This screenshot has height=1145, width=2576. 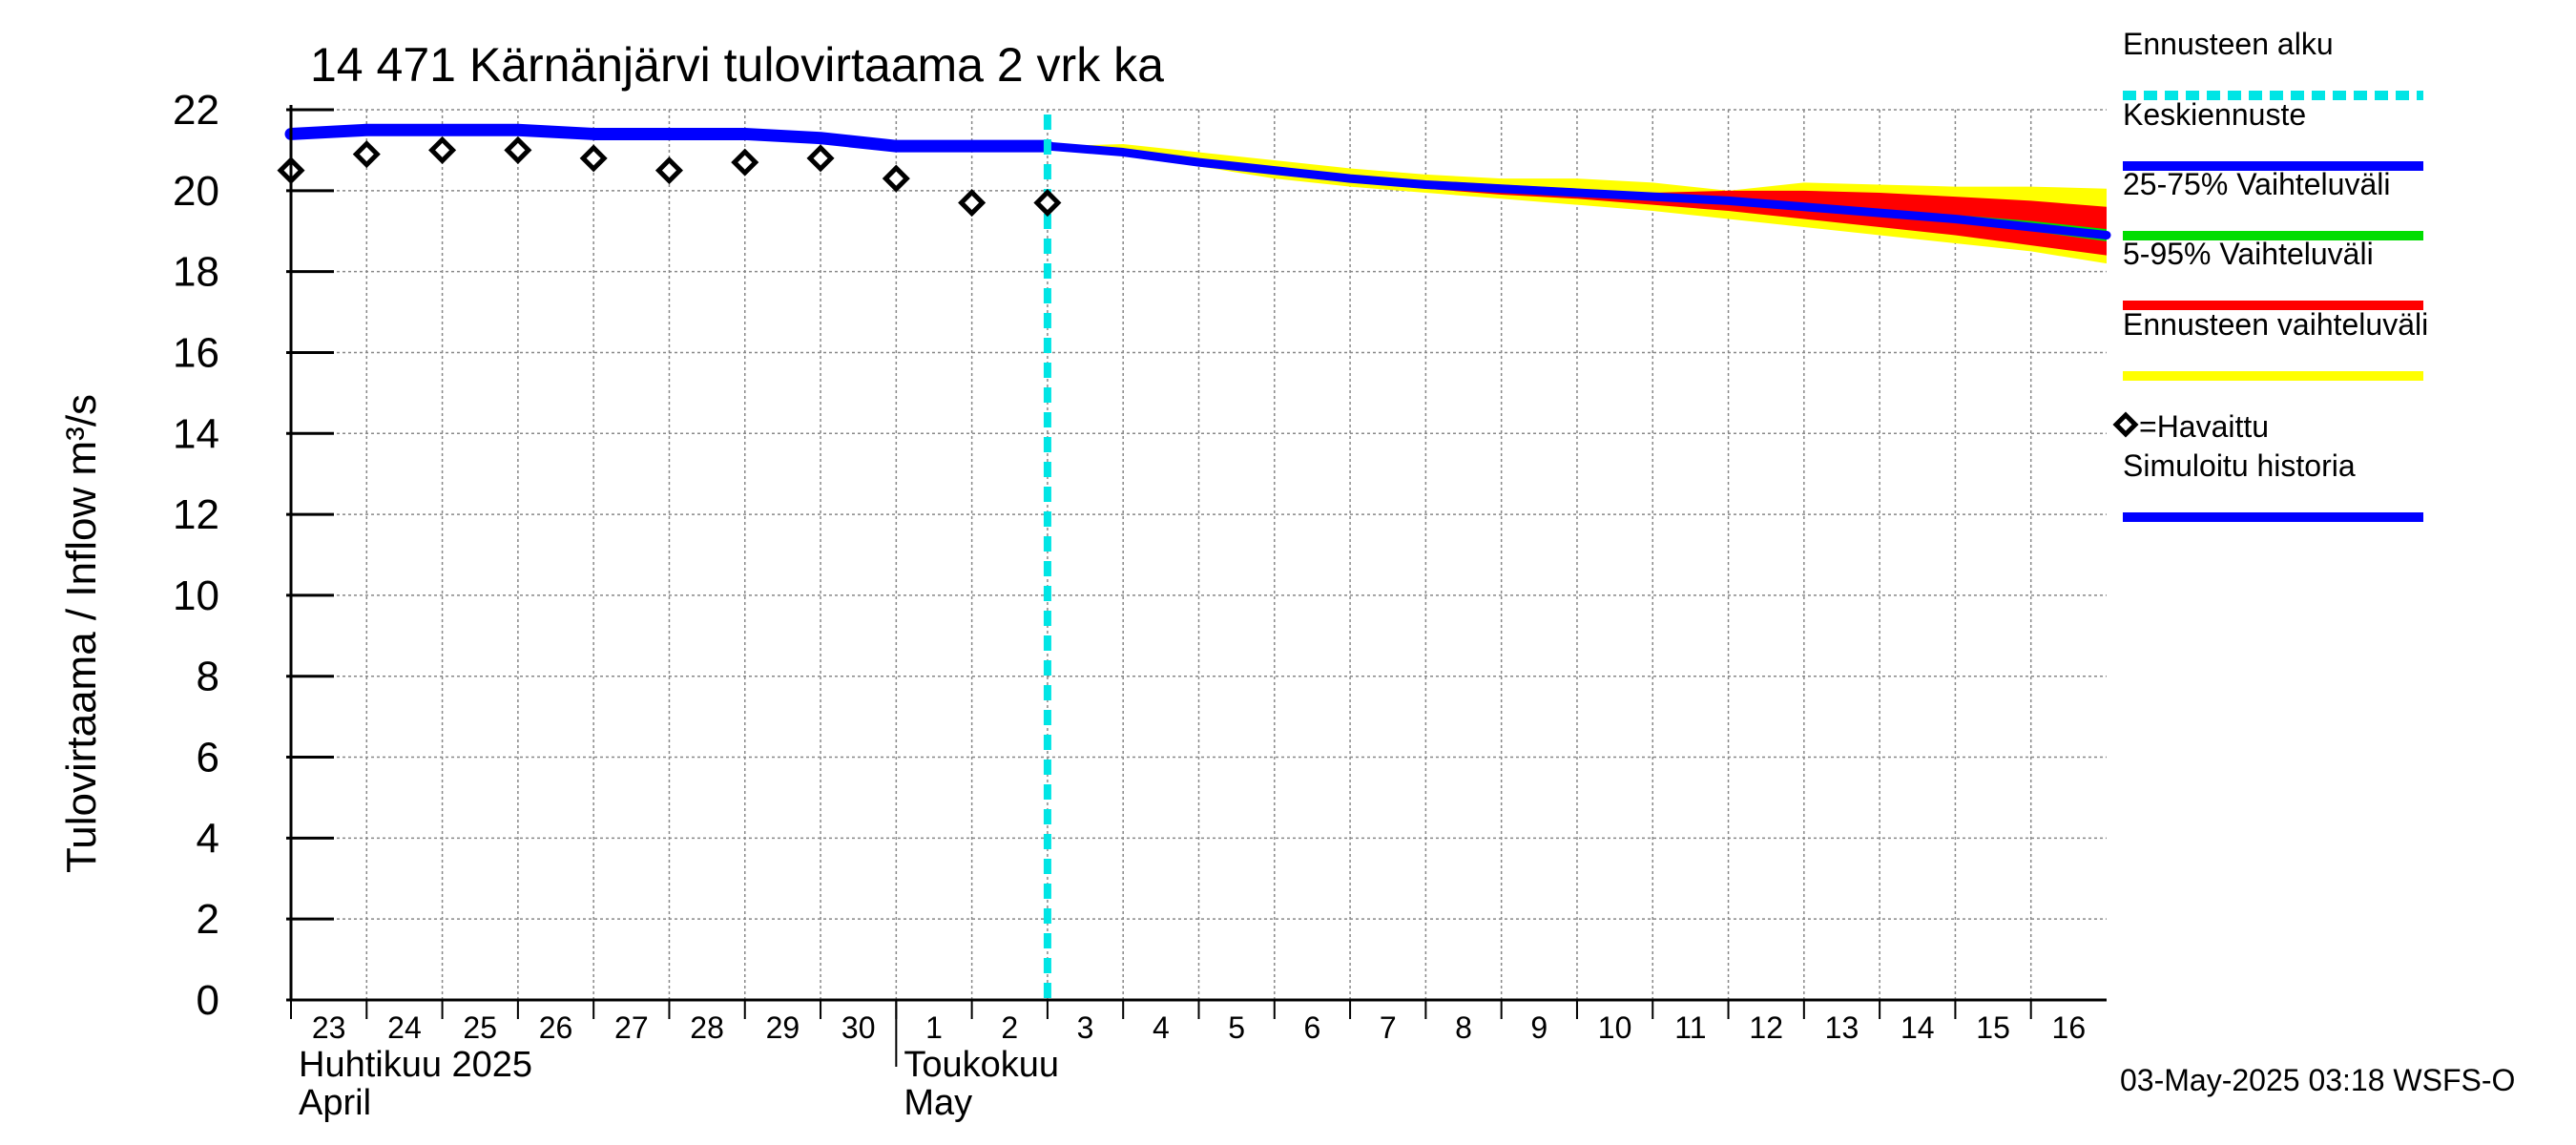 What do you see at coordinates (81, 481) in the screenshot?
I see `y-axis-label-spacer` at bounding box center [81, 481].